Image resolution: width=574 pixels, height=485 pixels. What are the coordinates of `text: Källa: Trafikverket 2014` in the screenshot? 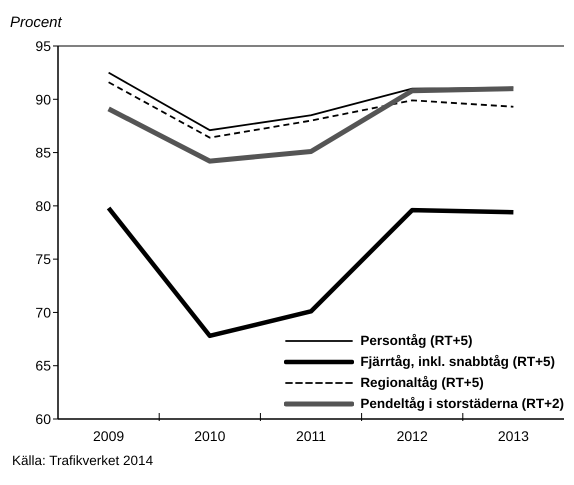 It's located at (83, 460).